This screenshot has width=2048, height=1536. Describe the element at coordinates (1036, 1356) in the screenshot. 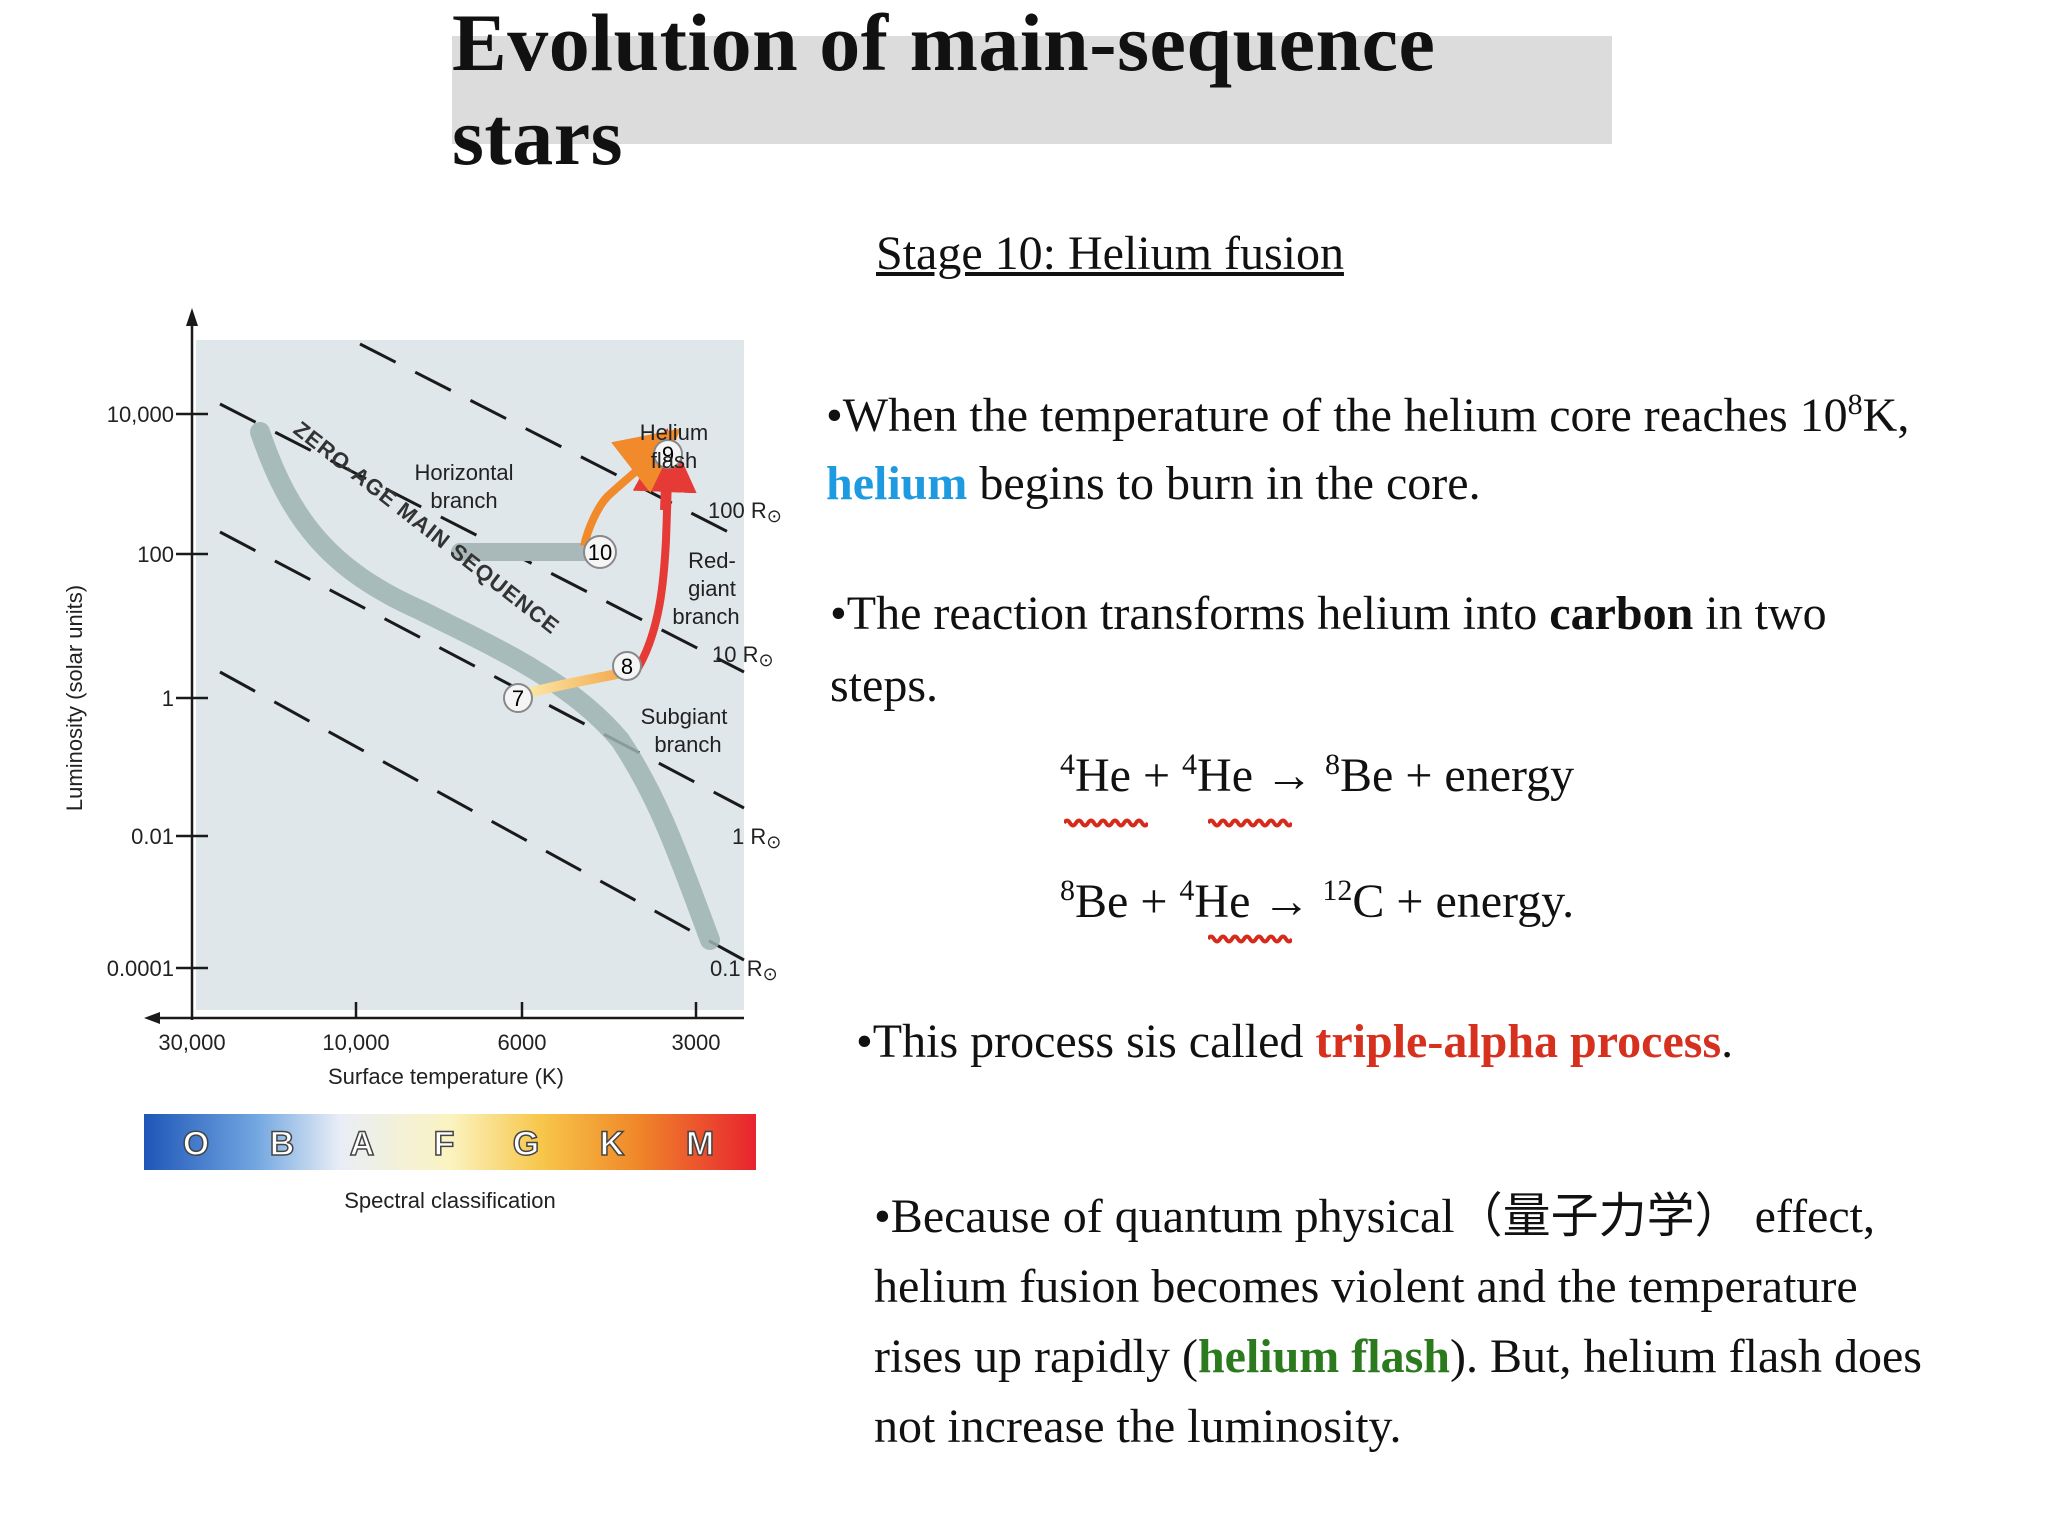

I see `bullet-quantum-line3: rises up rapidly (` at that location.